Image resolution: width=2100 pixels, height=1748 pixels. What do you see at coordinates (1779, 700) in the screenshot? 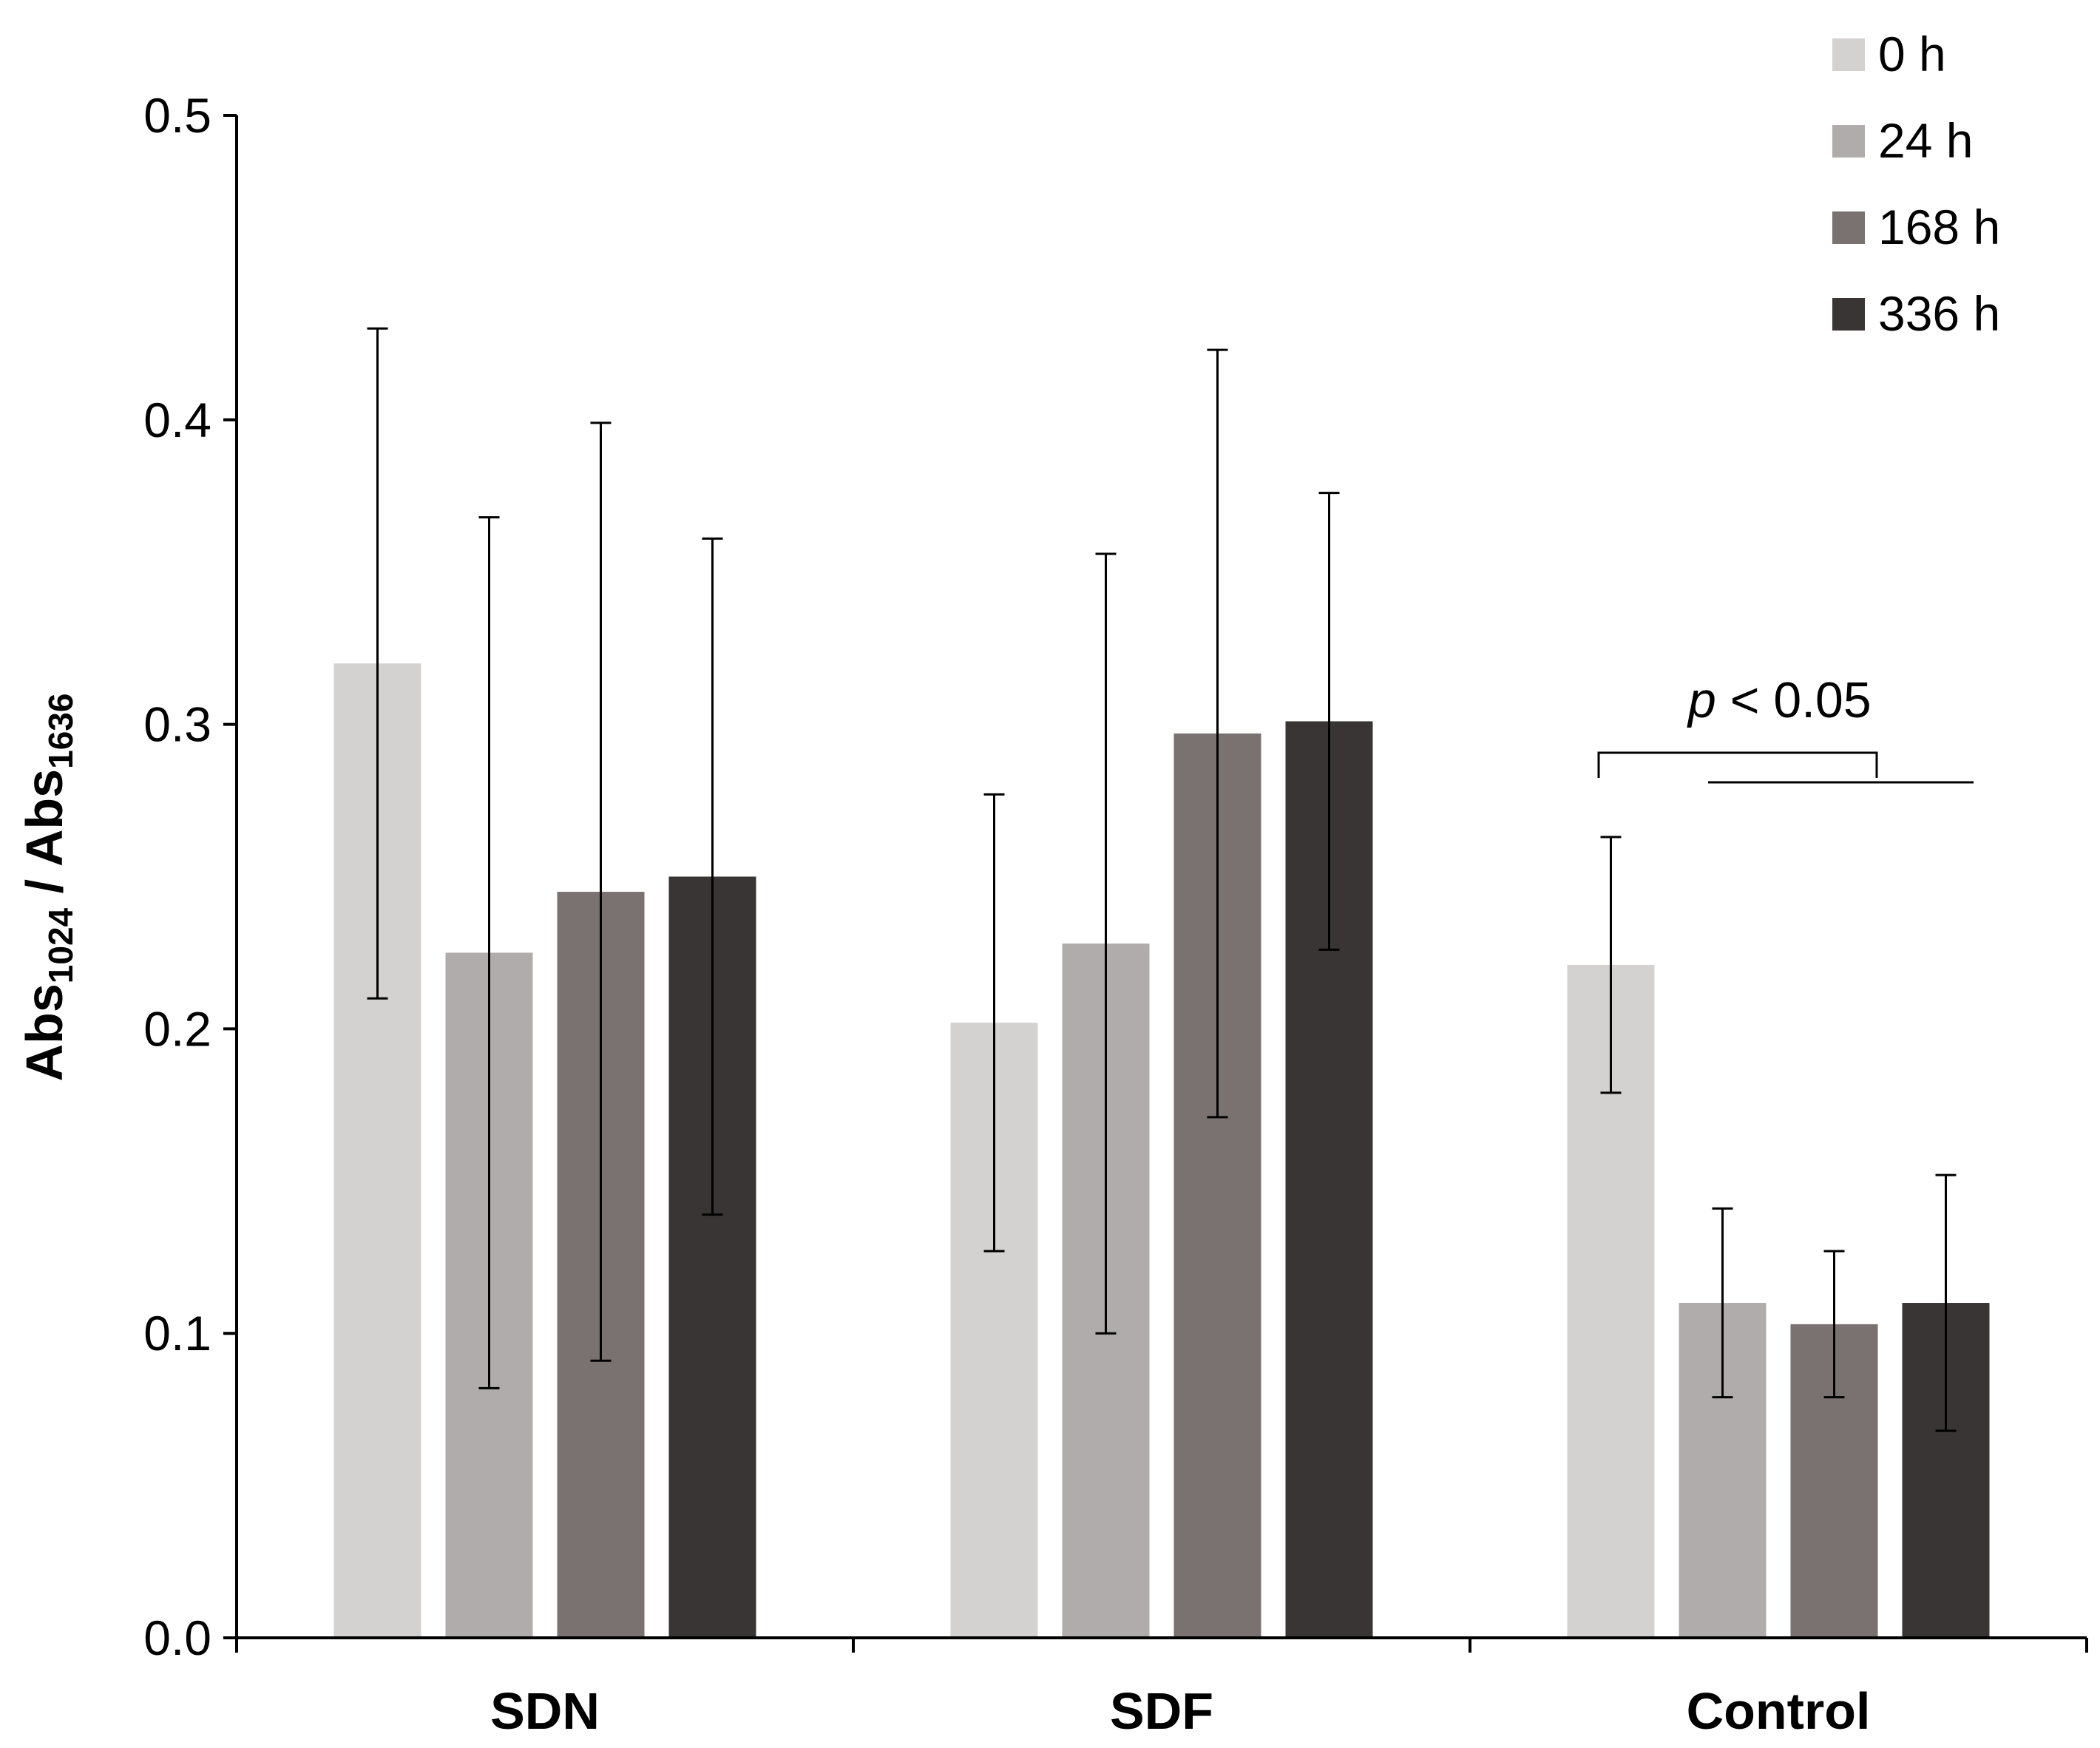
I see `p-value-label: p < 0.05` at bounding box center [1779, 700].